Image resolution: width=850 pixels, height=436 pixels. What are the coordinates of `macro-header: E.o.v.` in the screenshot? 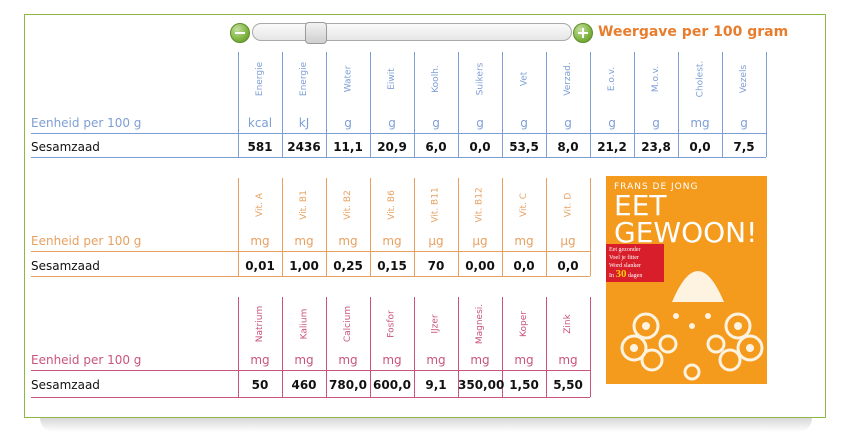 It's located at (612, 79).